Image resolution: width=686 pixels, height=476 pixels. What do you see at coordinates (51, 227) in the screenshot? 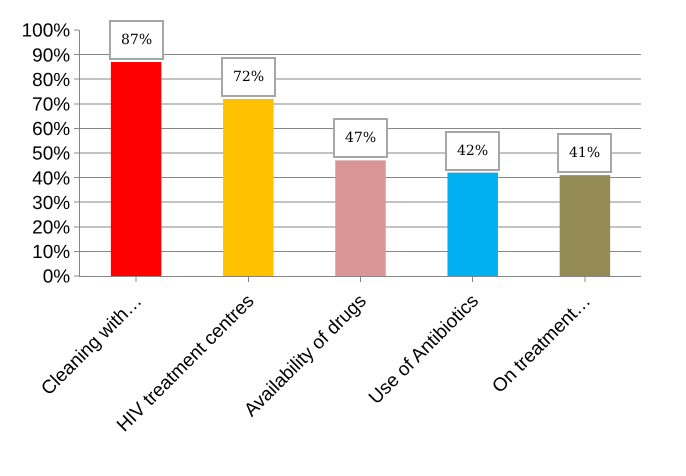
I see `y-tick-label: 20%` at bounding box center [51, 227].